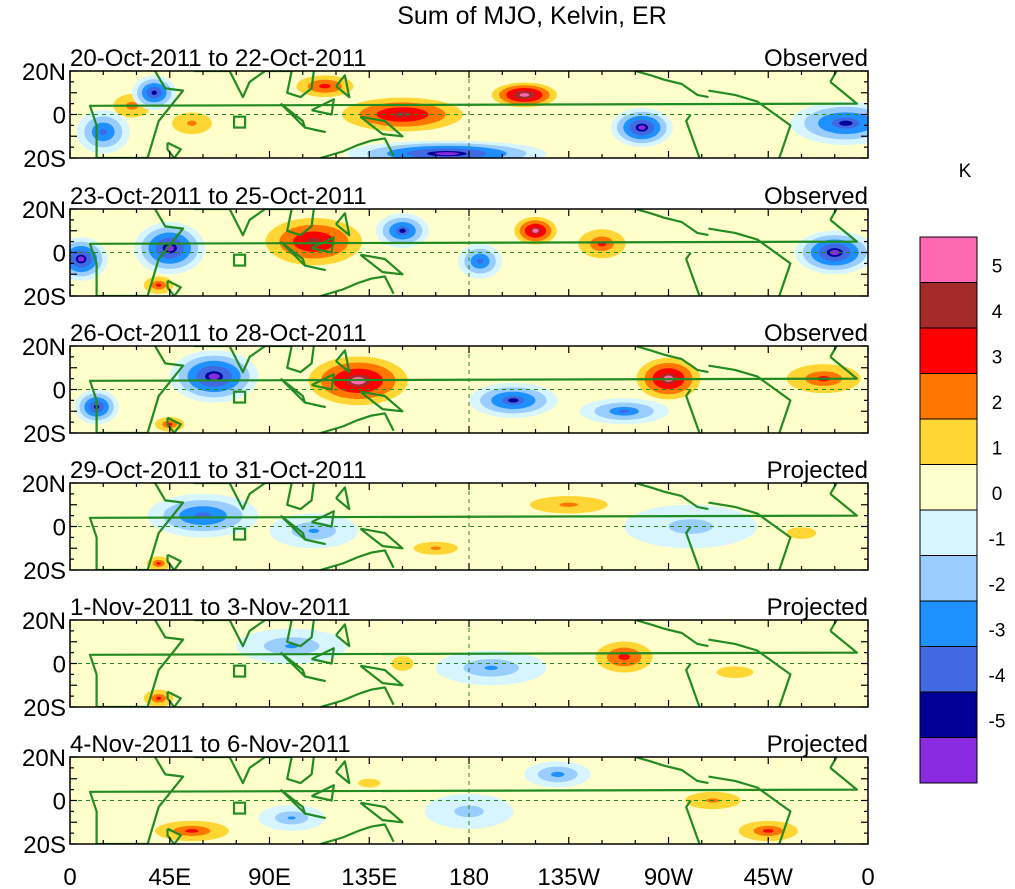 The width and height of the screenshot is (1015, 889). Describe the element at coordinates (997, 722) in the screenshot. I see `colorbar-label: -5` at that location.